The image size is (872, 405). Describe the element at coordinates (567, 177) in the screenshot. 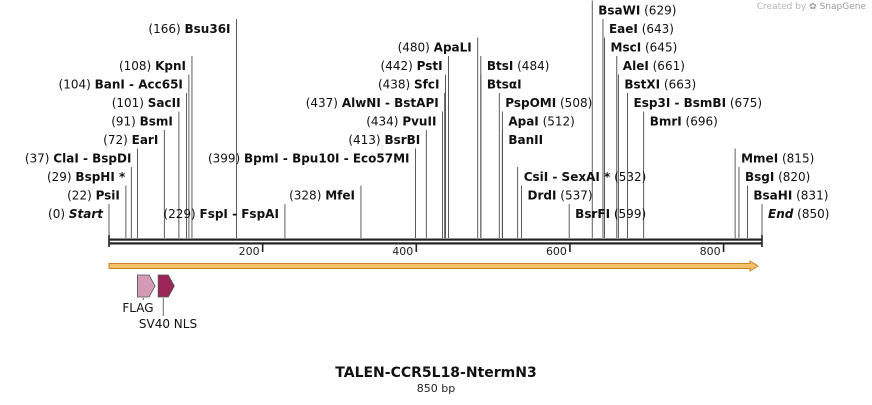

I see `site-enzyme-name: CsiI - SexAI *` at that location.